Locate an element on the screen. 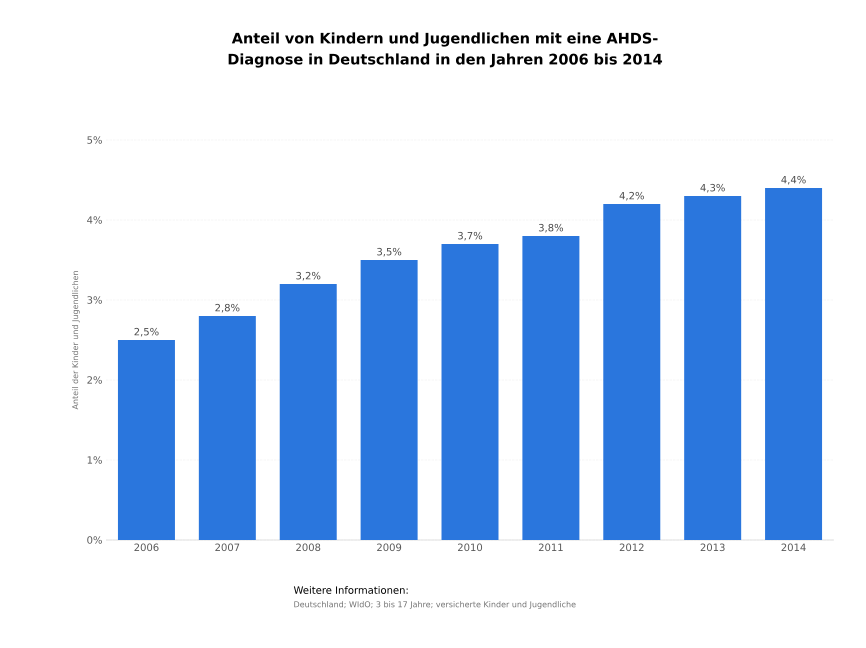 The image size is (866, 648). chart-title: Anteil von Kindern und Jugendlichen mit eine AHDS-Diagnose in Deutschland in den Jahren 2006 bis 2014 is located at coordinates (445, 50).